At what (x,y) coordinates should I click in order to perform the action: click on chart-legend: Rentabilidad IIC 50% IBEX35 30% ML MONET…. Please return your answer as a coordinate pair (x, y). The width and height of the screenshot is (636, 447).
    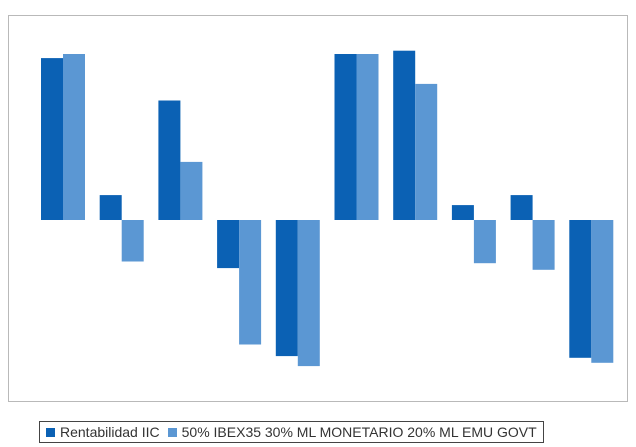
    Looking at the image, I should click on (291, 432).